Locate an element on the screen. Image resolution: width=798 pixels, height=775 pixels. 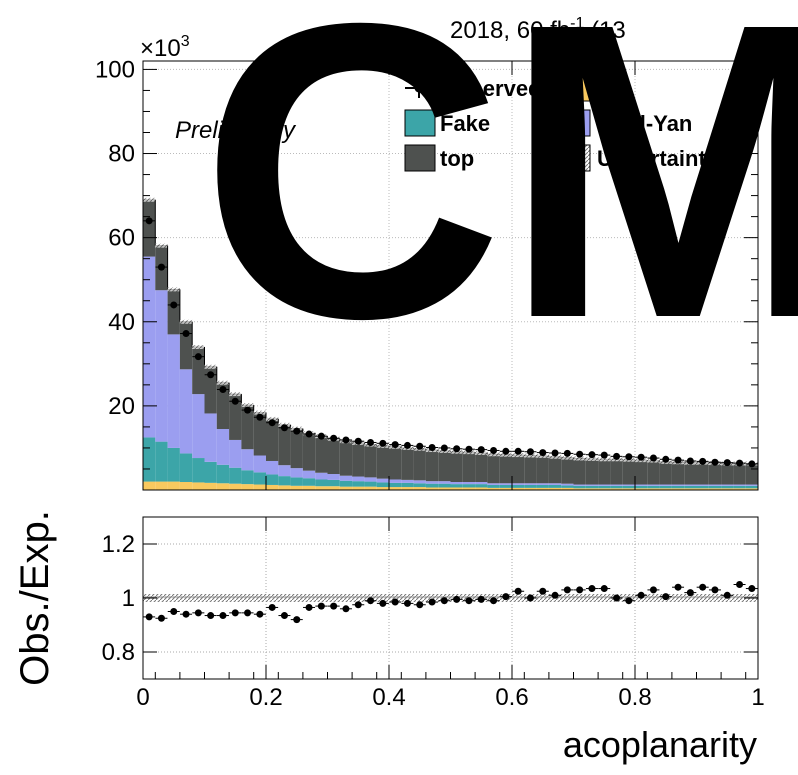
x-axis-label: acoplanarity is located at coordinates (660, 744).